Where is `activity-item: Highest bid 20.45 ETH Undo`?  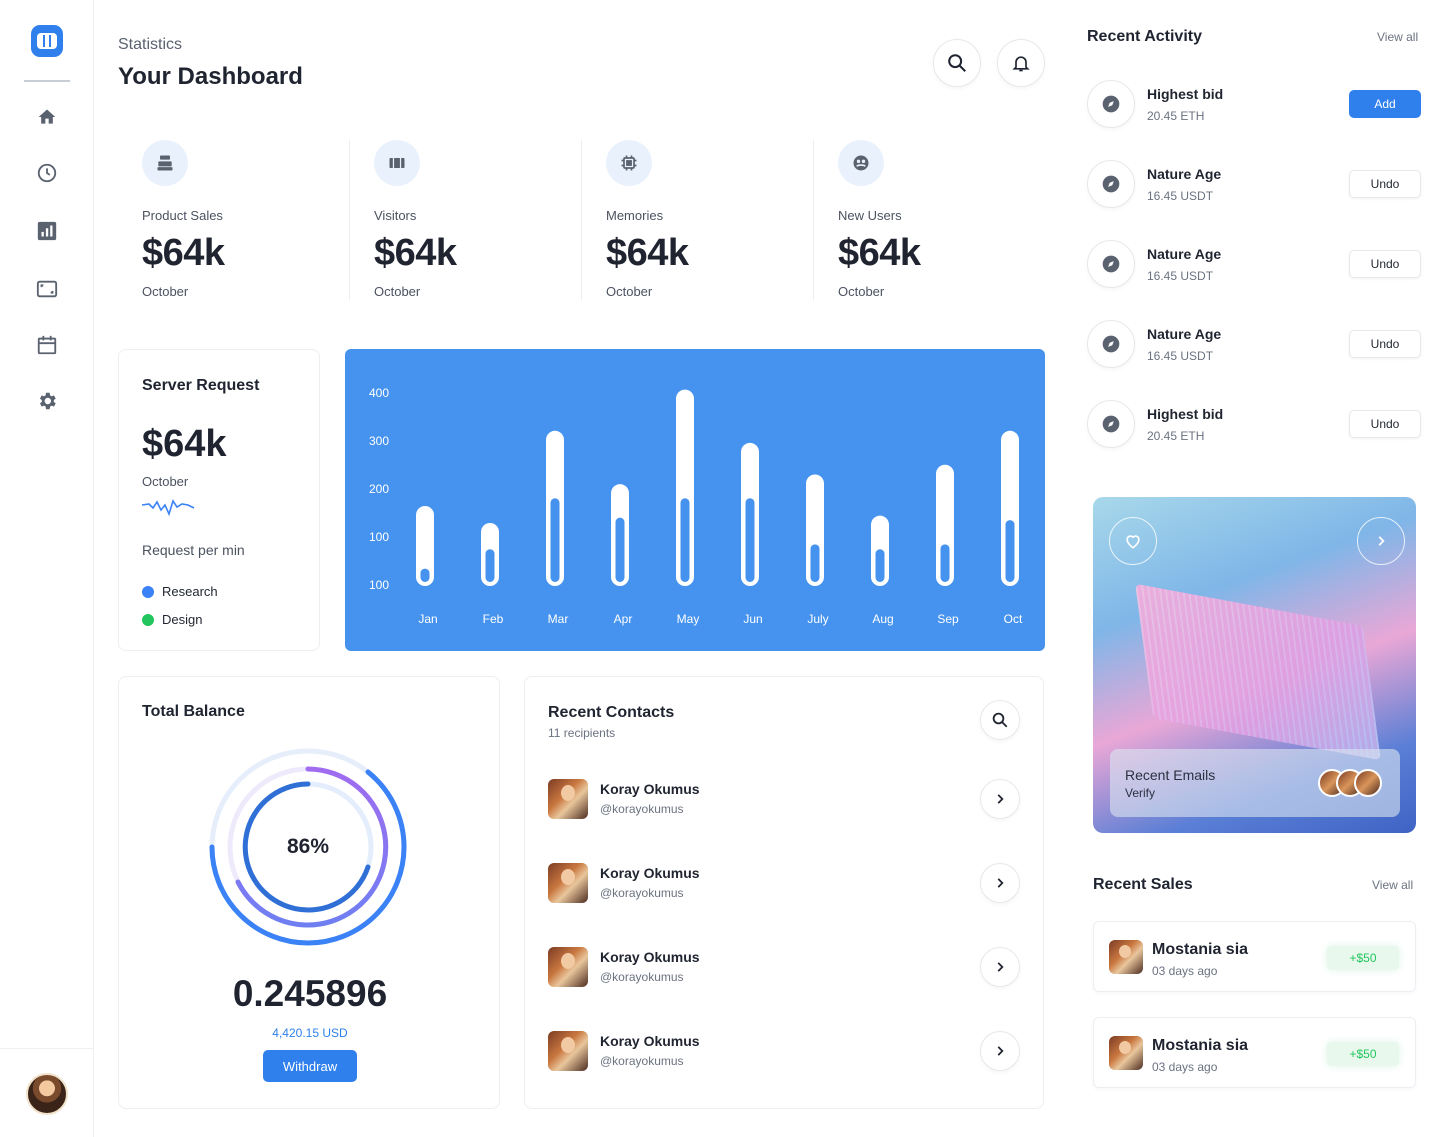
activity-item: Highest bid 20.45 ETH Undo is located at coordinates (1254, 425).